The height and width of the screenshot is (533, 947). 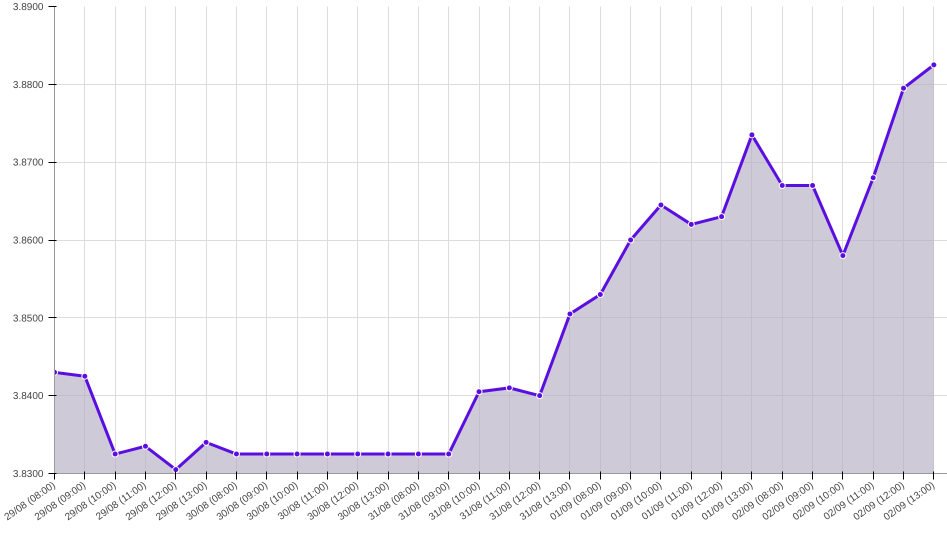 I want to click on y-tick-label: 3.8800, so click(x=28, y=85).